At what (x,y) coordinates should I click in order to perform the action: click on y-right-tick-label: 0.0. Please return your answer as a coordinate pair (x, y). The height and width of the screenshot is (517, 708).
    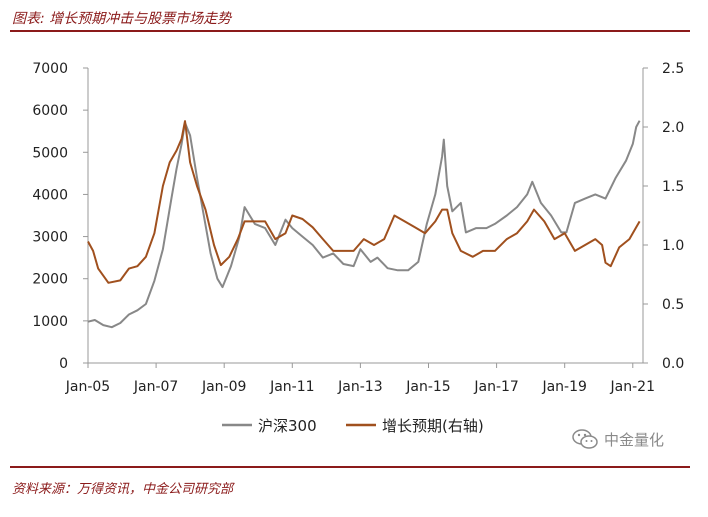
    Looking at the image, I should click on (673, 364).